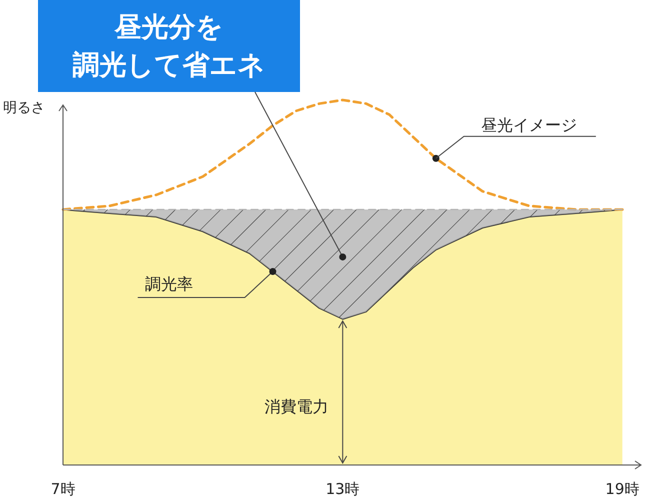 Image resolution: width=652 pixels, height=504 pixels. Describe the element at coordinates (622, 489) in the screenshot. I see `x-tick-label: 19時` at that location.